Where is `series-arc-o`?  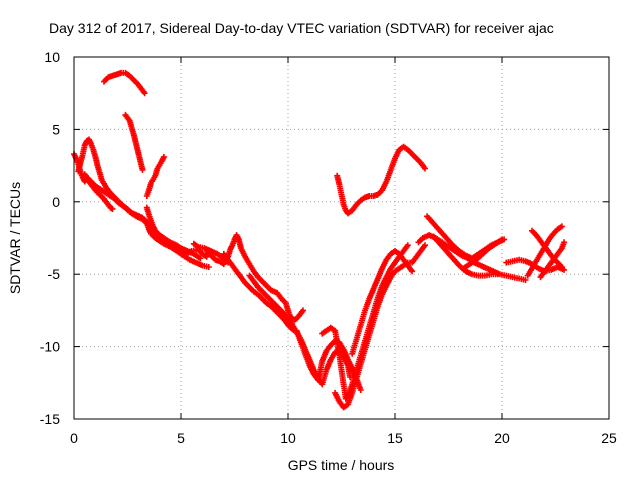 series-arc-o is located at coordinates (382, 302).